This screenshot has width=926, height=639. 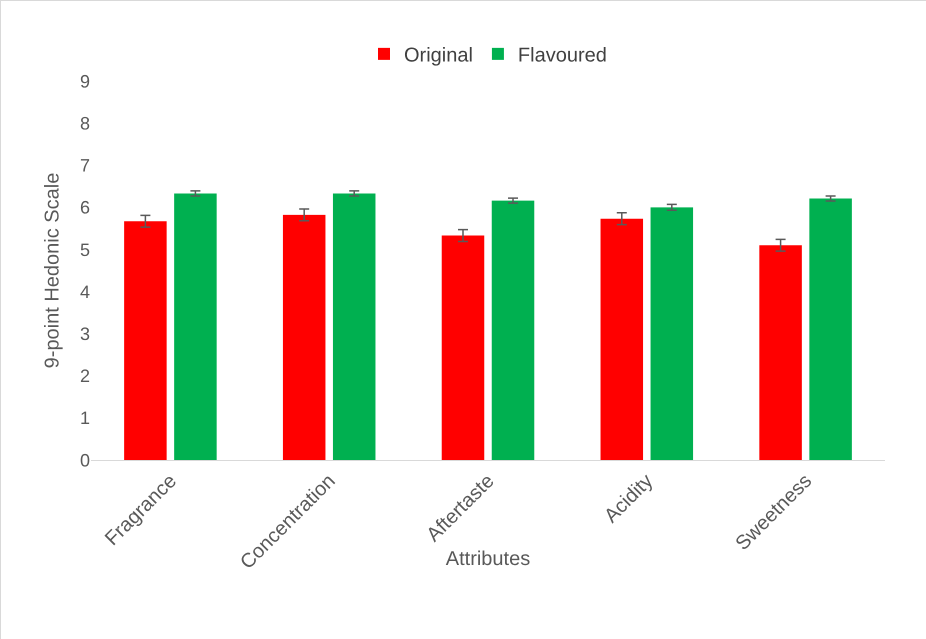 I want to click on y-tick-label: 5, so click(x=85, y=250).